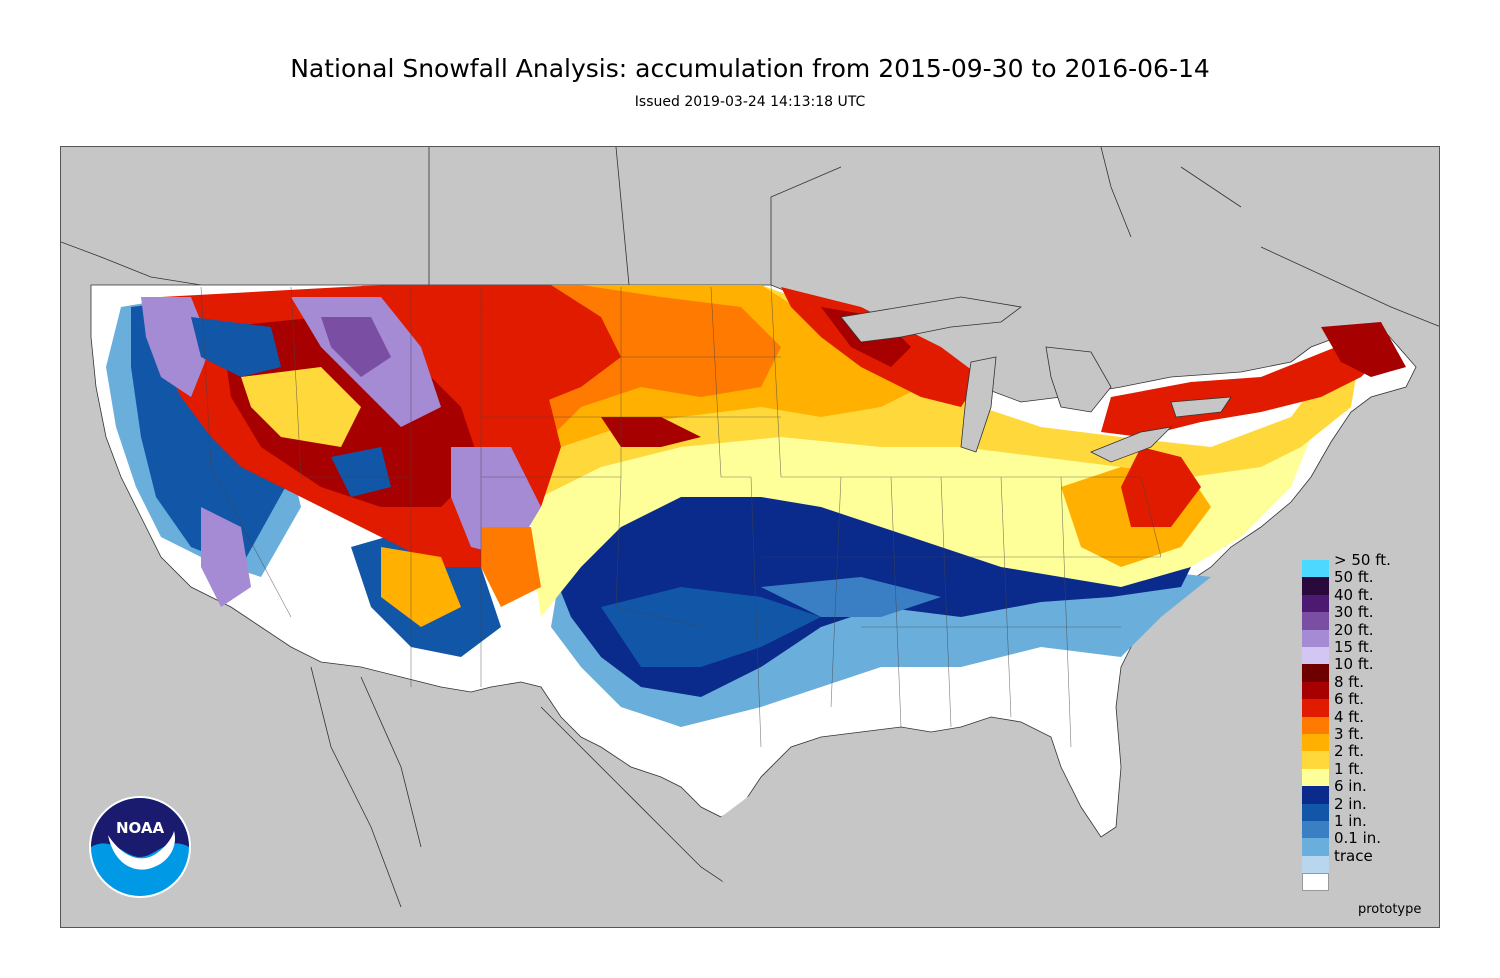 The width and height of the screenshot is (1500, 978). What do you see at coordinates (1349, 716) in the screenshot?
I see `legend-label: 4 ft.` at bounding box center [1349, 716].